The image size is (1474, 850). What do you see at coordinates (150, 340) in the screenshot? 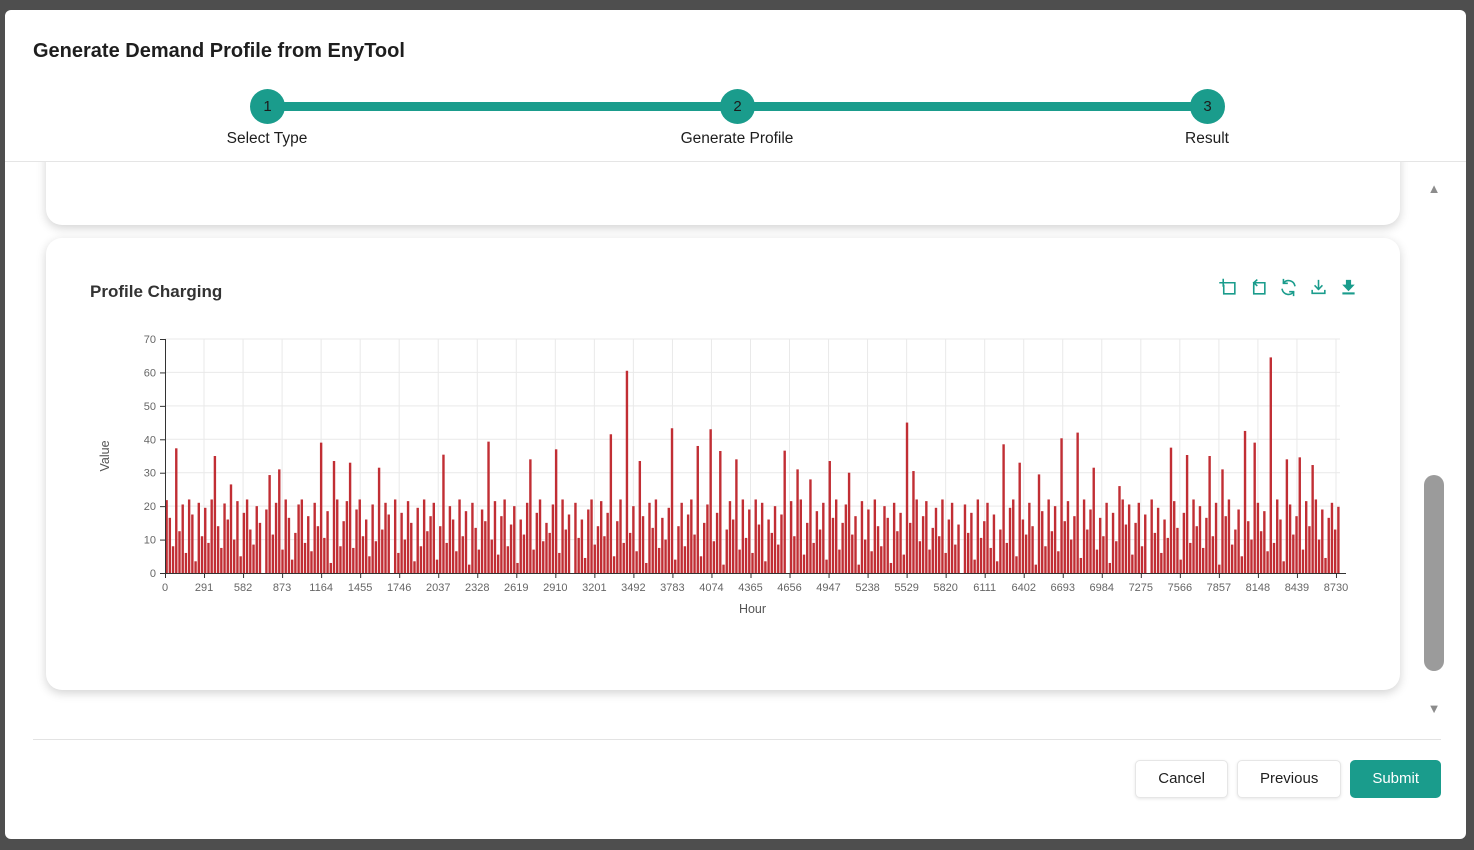
I see `svg-text: 70` at bounding box center [150, 340].